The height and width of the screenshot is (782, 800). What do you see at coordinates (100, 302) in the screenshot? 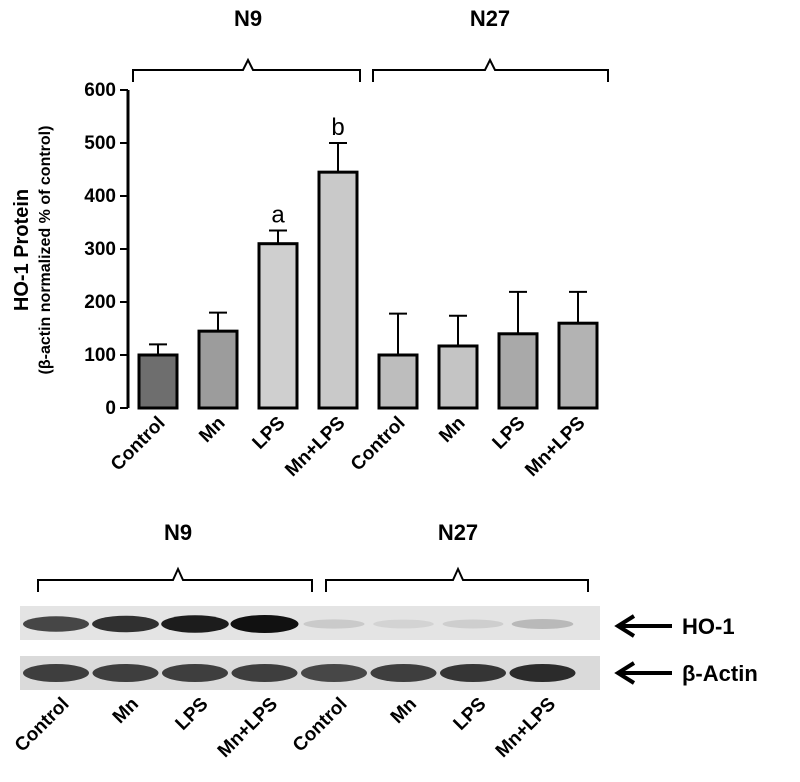
I see `y-tick-label: 200` at bounding box center [100, 302].